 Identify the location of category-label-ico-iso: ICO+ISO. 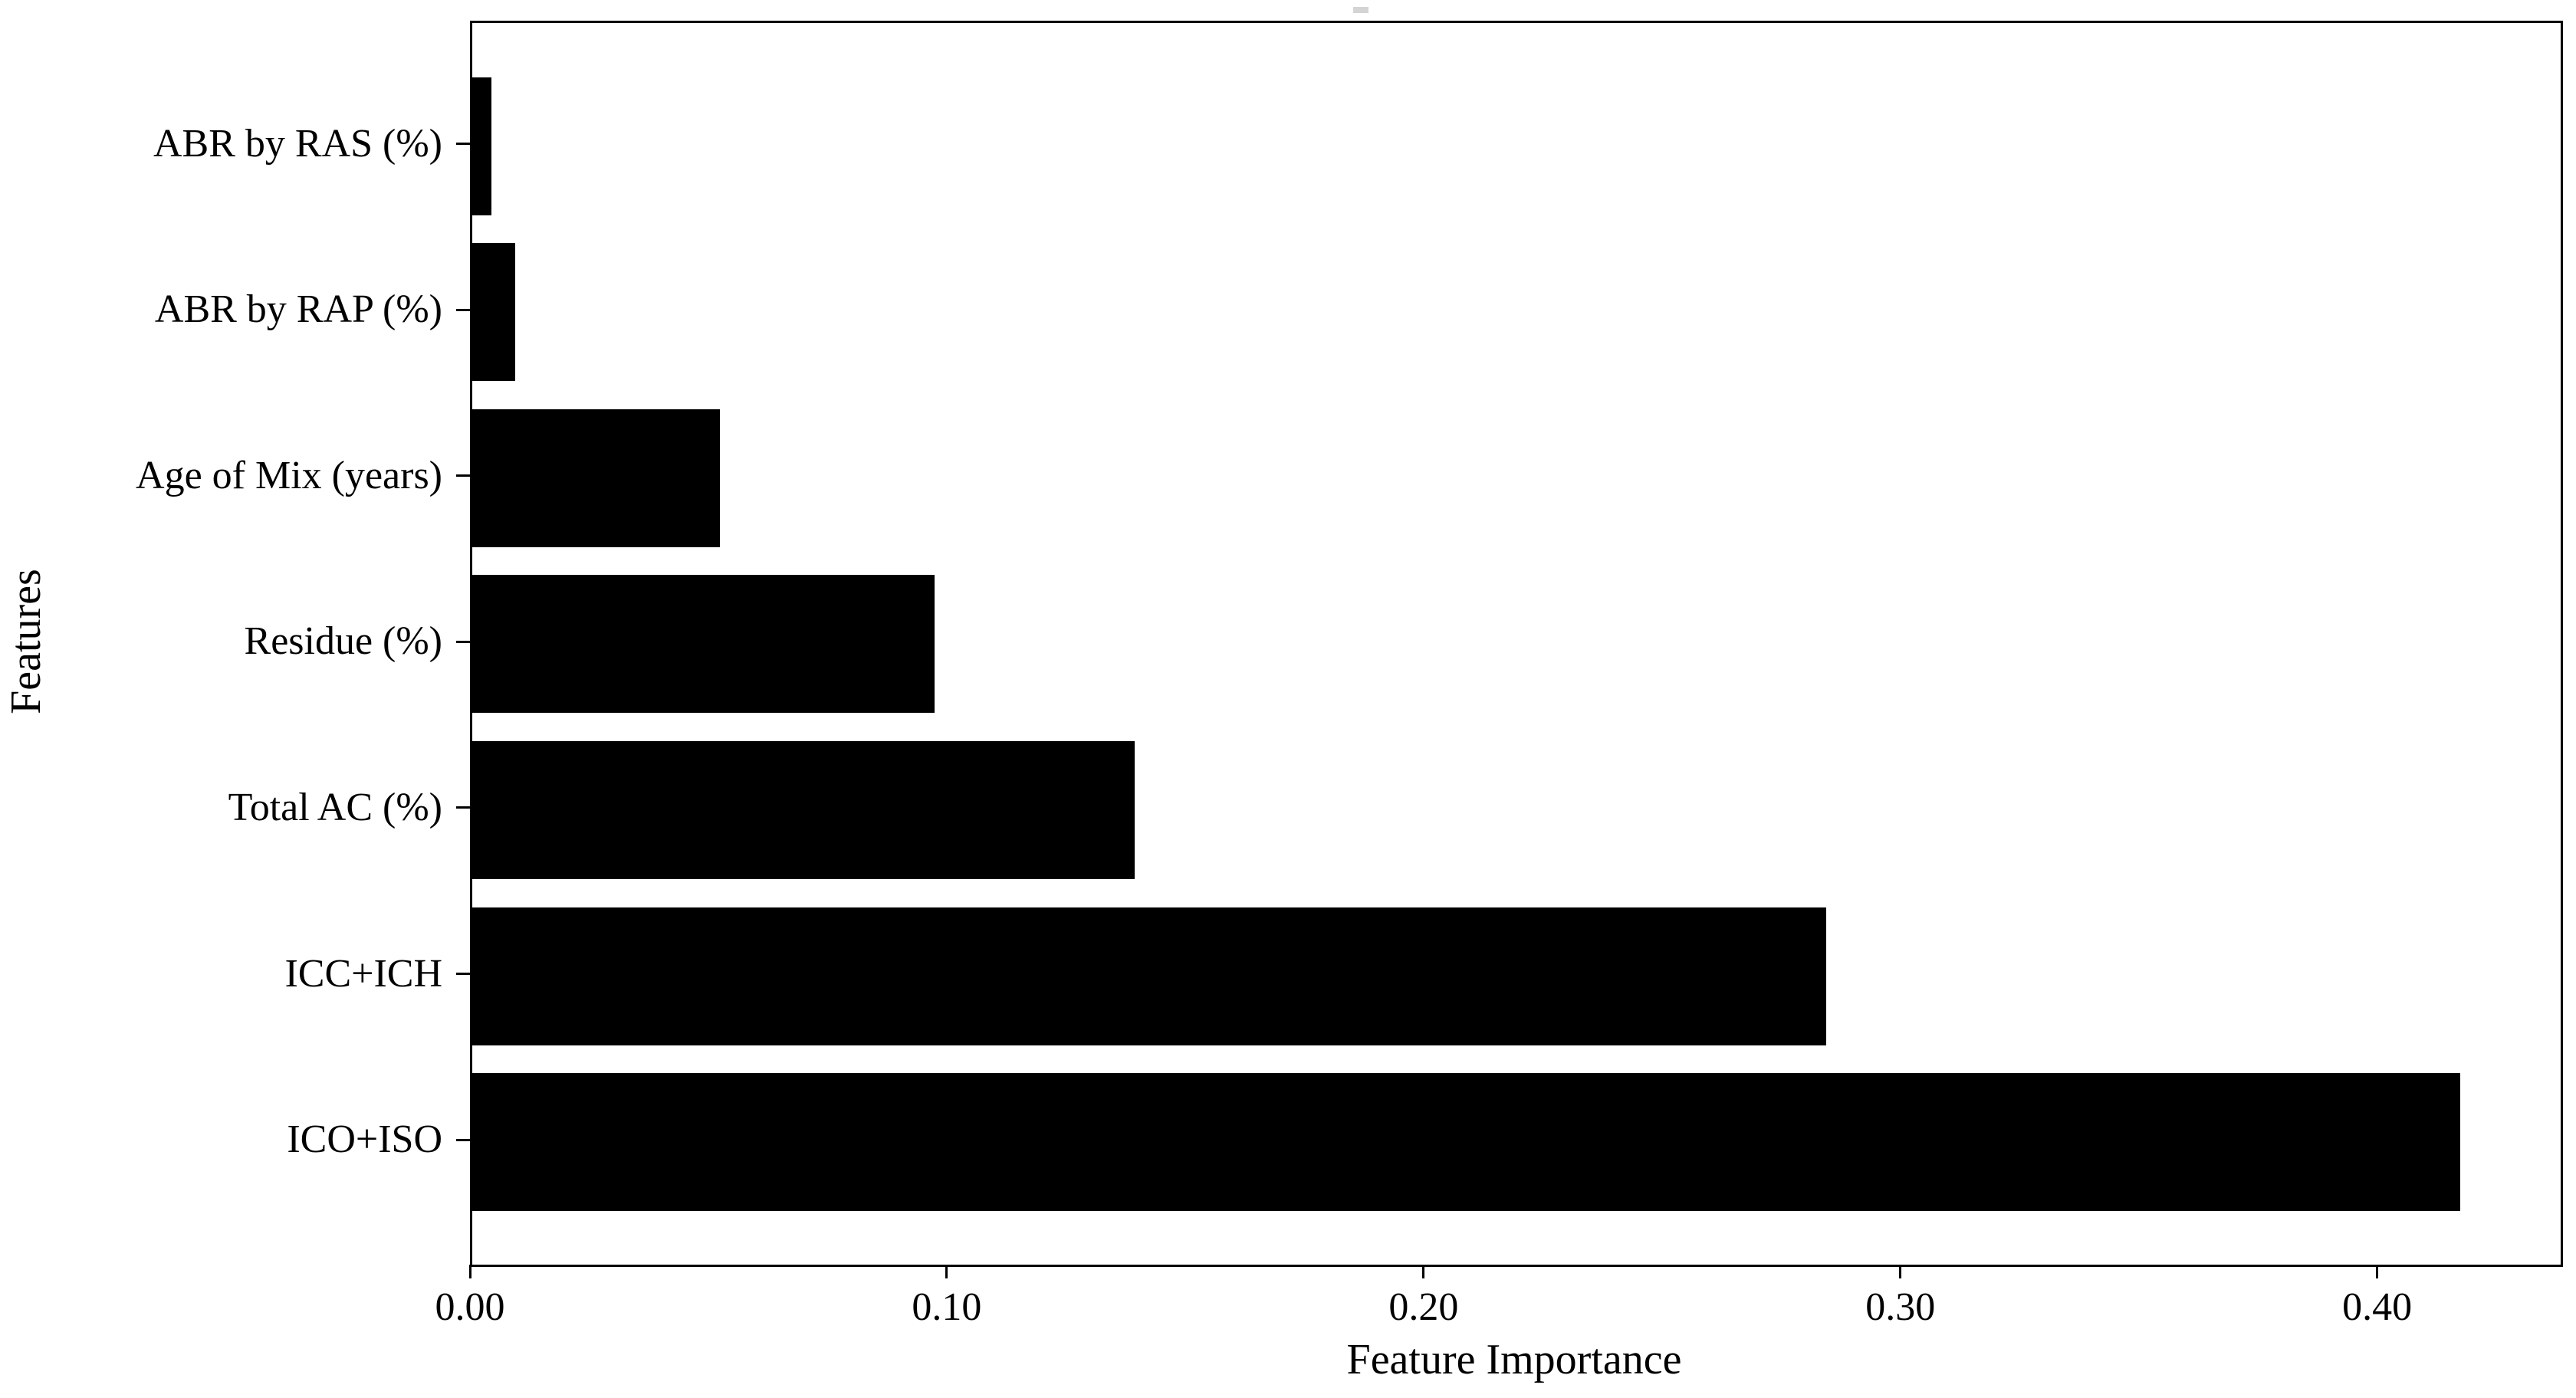
(365, 1139).